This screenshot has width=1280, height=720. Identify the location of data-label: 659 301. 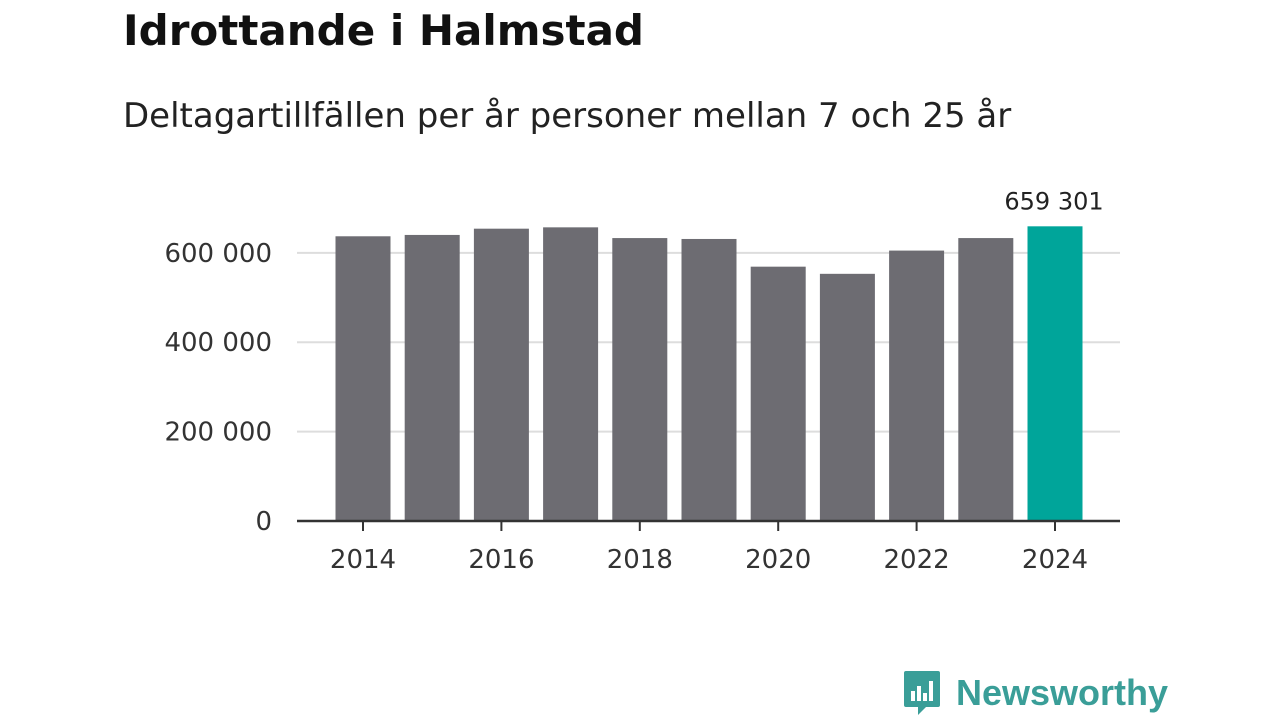
(1053, 201).